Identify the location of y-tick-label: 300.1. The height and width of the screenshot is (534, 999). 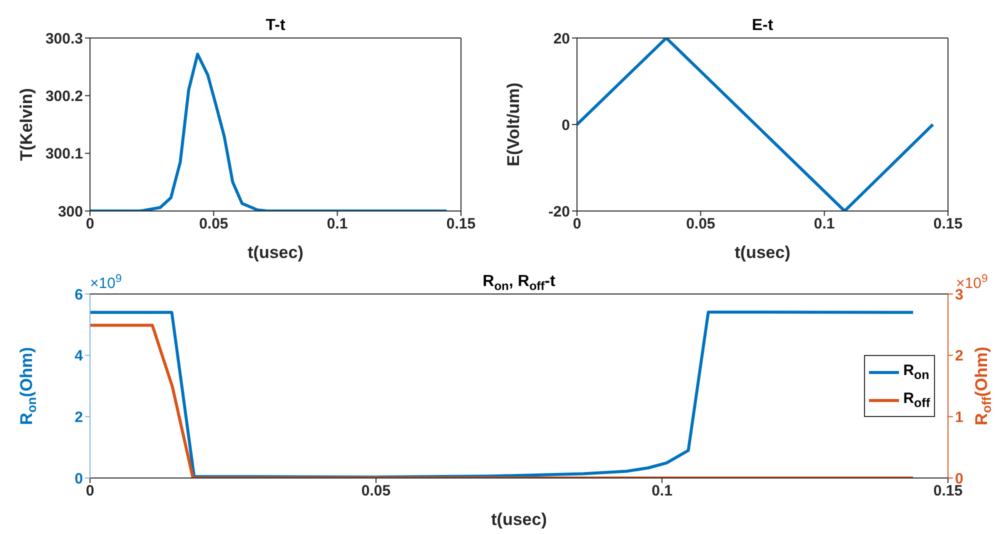
(64, 154).